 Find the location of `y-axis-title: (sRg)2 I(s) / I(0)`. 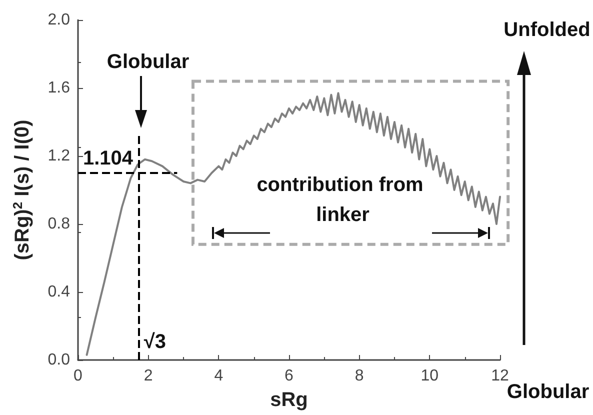

y-axis-title: (sRg)2 I(s) / I(0) is located at coordinates (22, 190).